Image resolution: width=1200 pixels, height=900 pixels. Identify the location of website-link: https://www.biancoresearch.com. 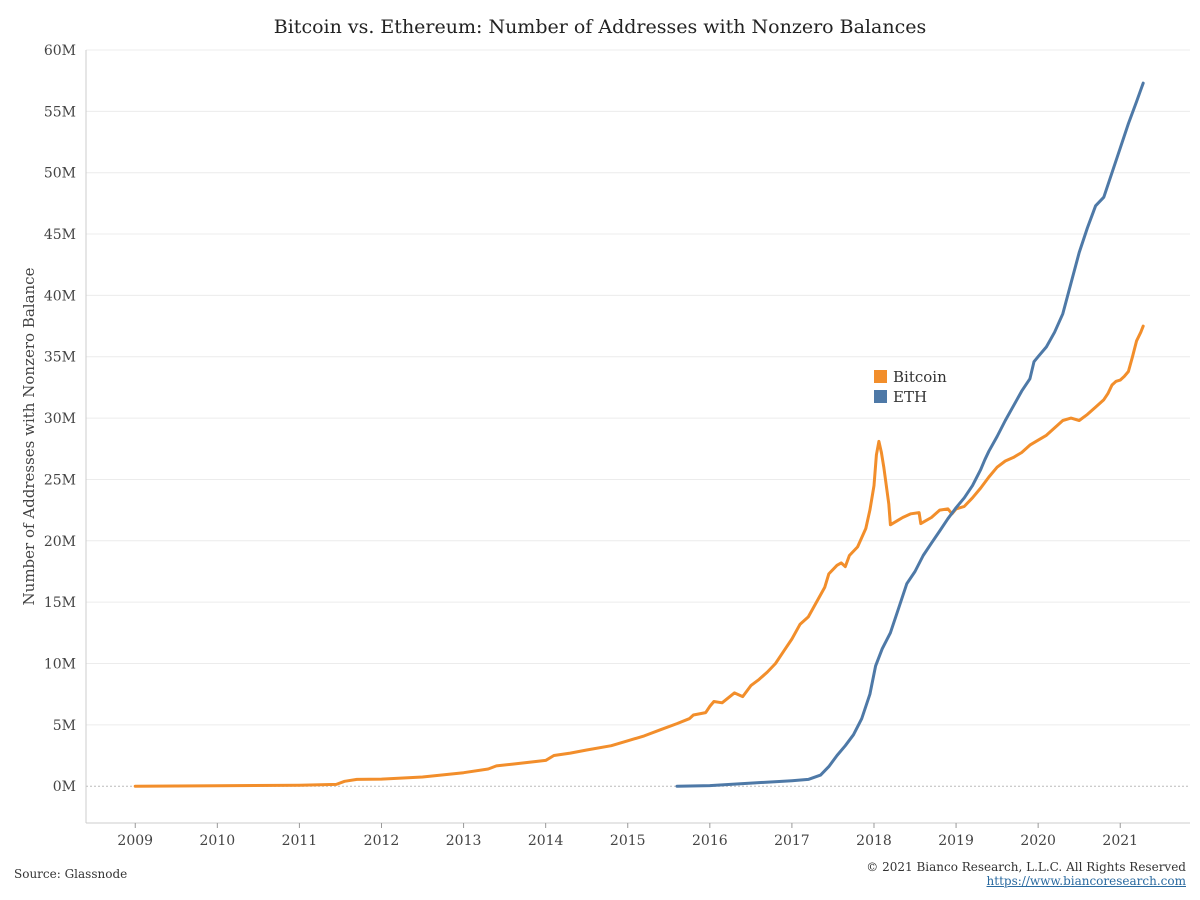
(1086, 881).